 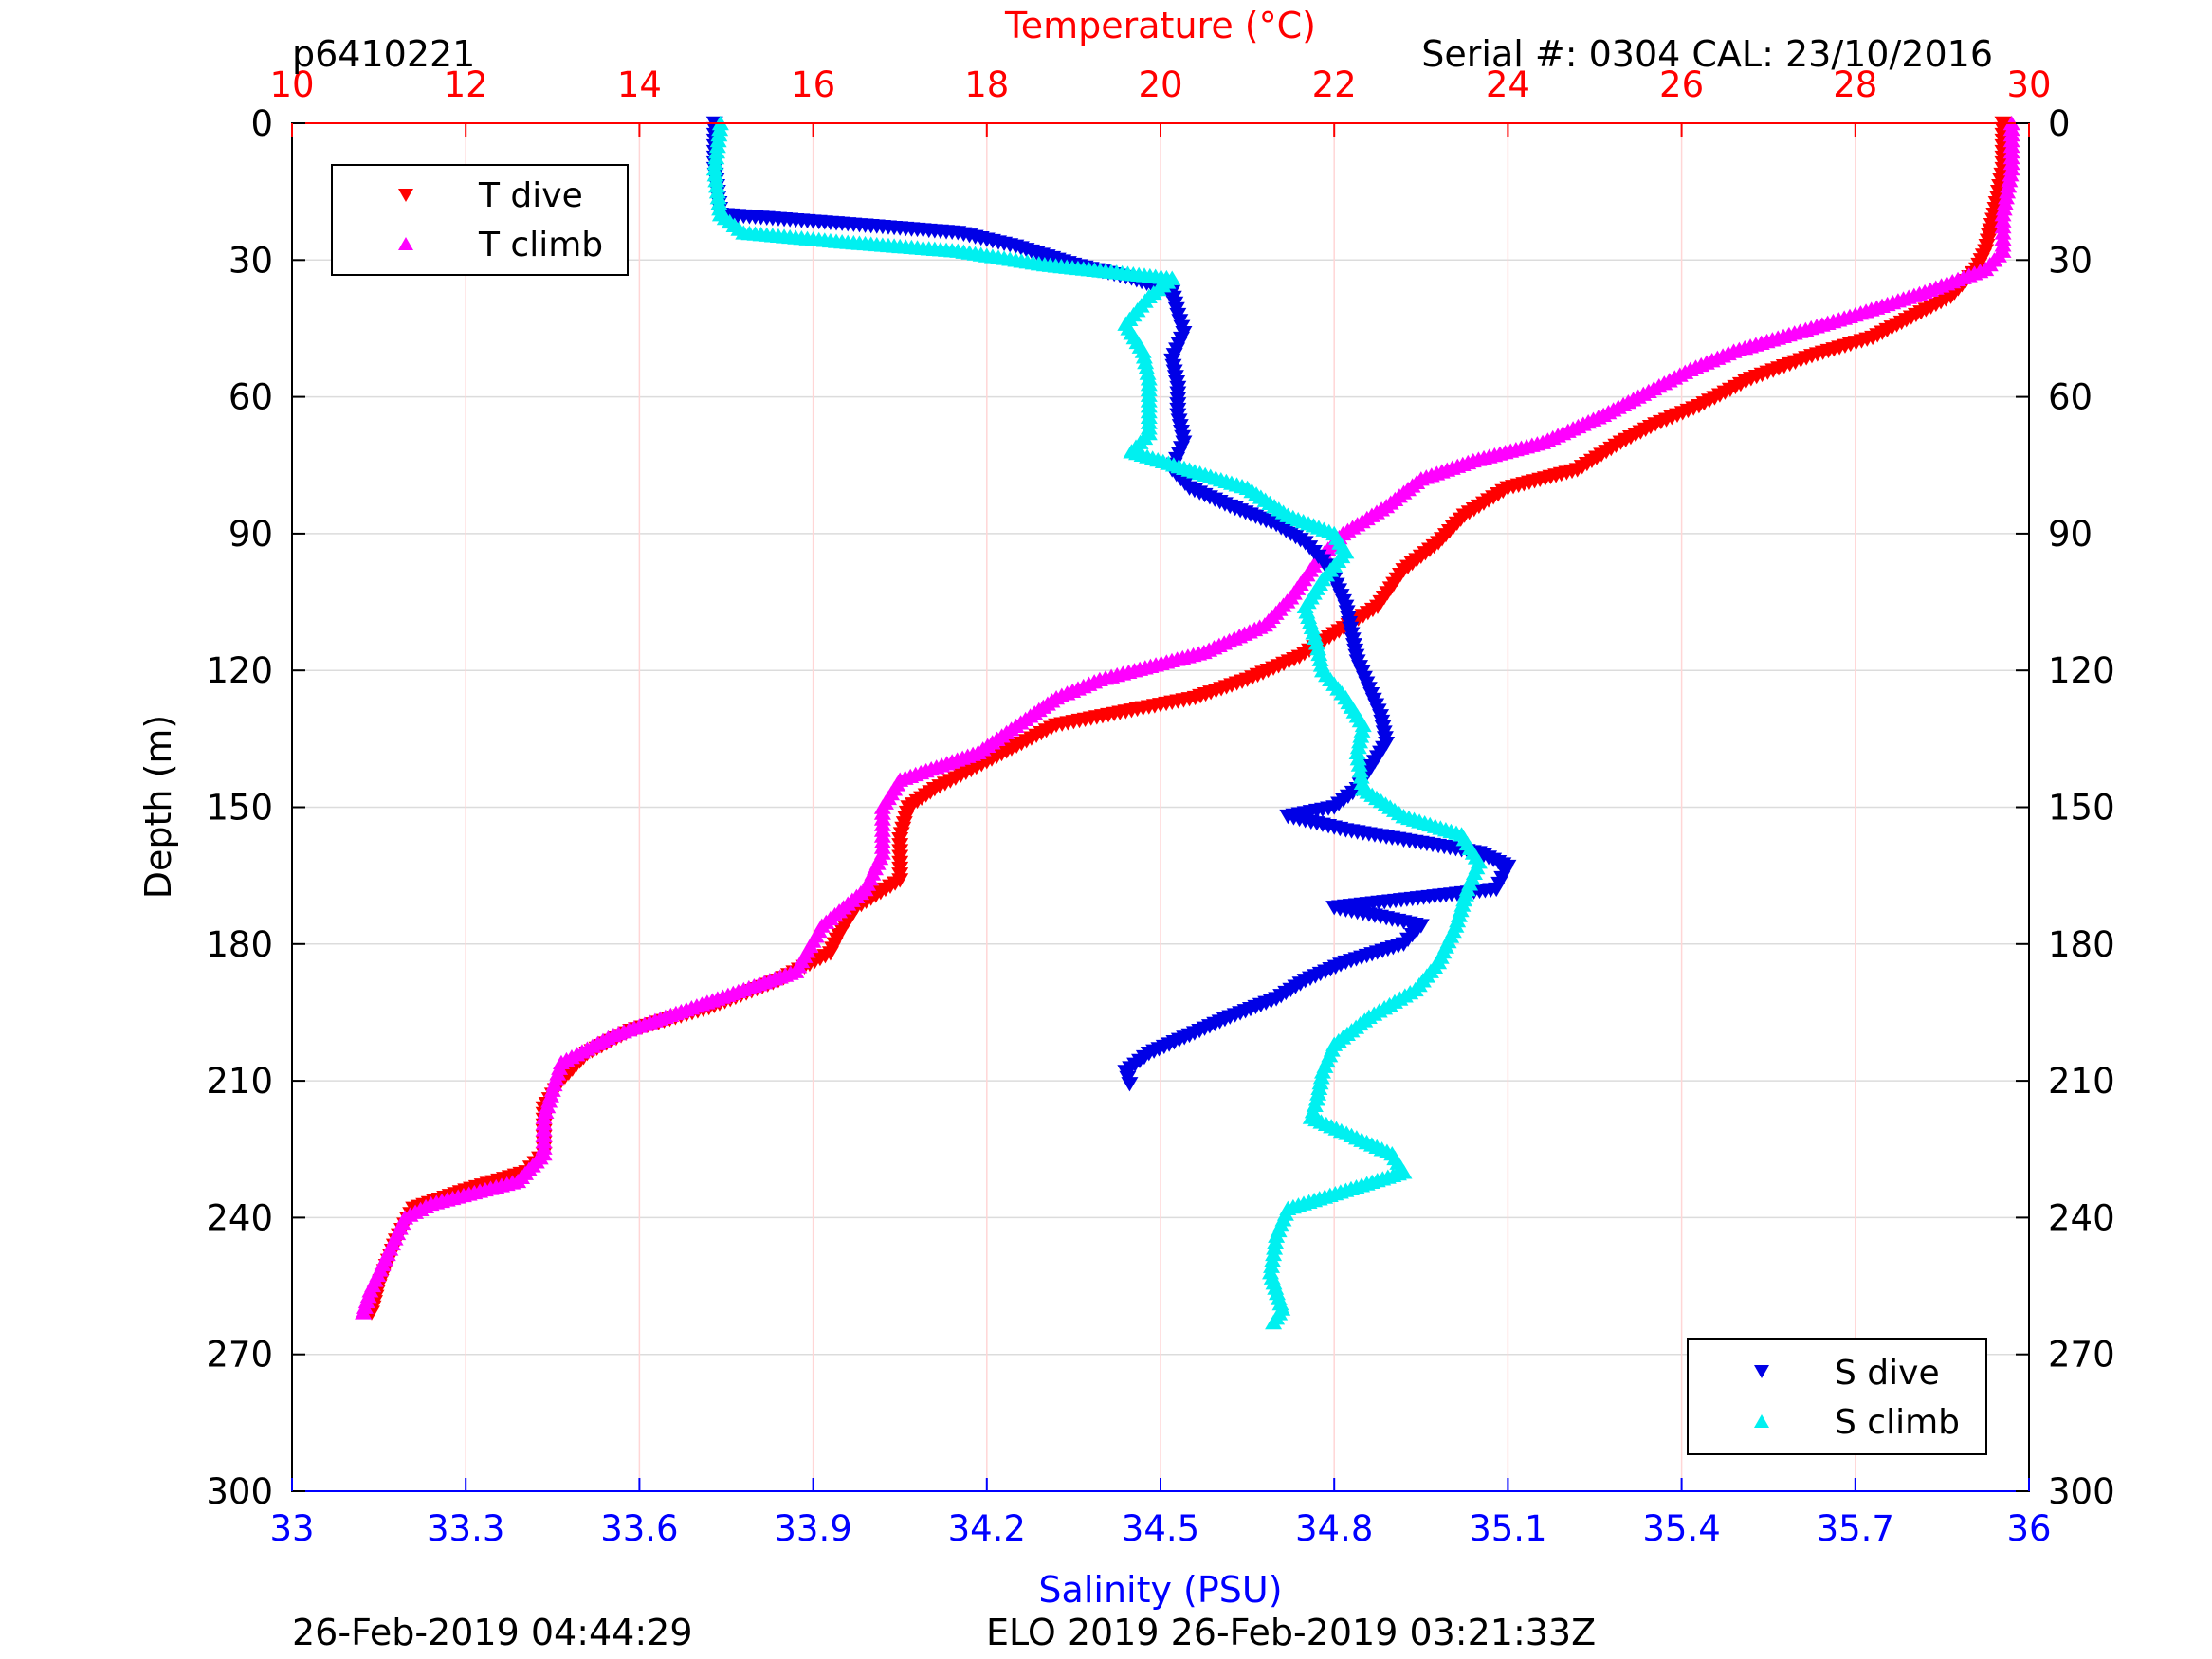 I want to click on salinity-tick-label: 33, so click(x=291, y=1528).